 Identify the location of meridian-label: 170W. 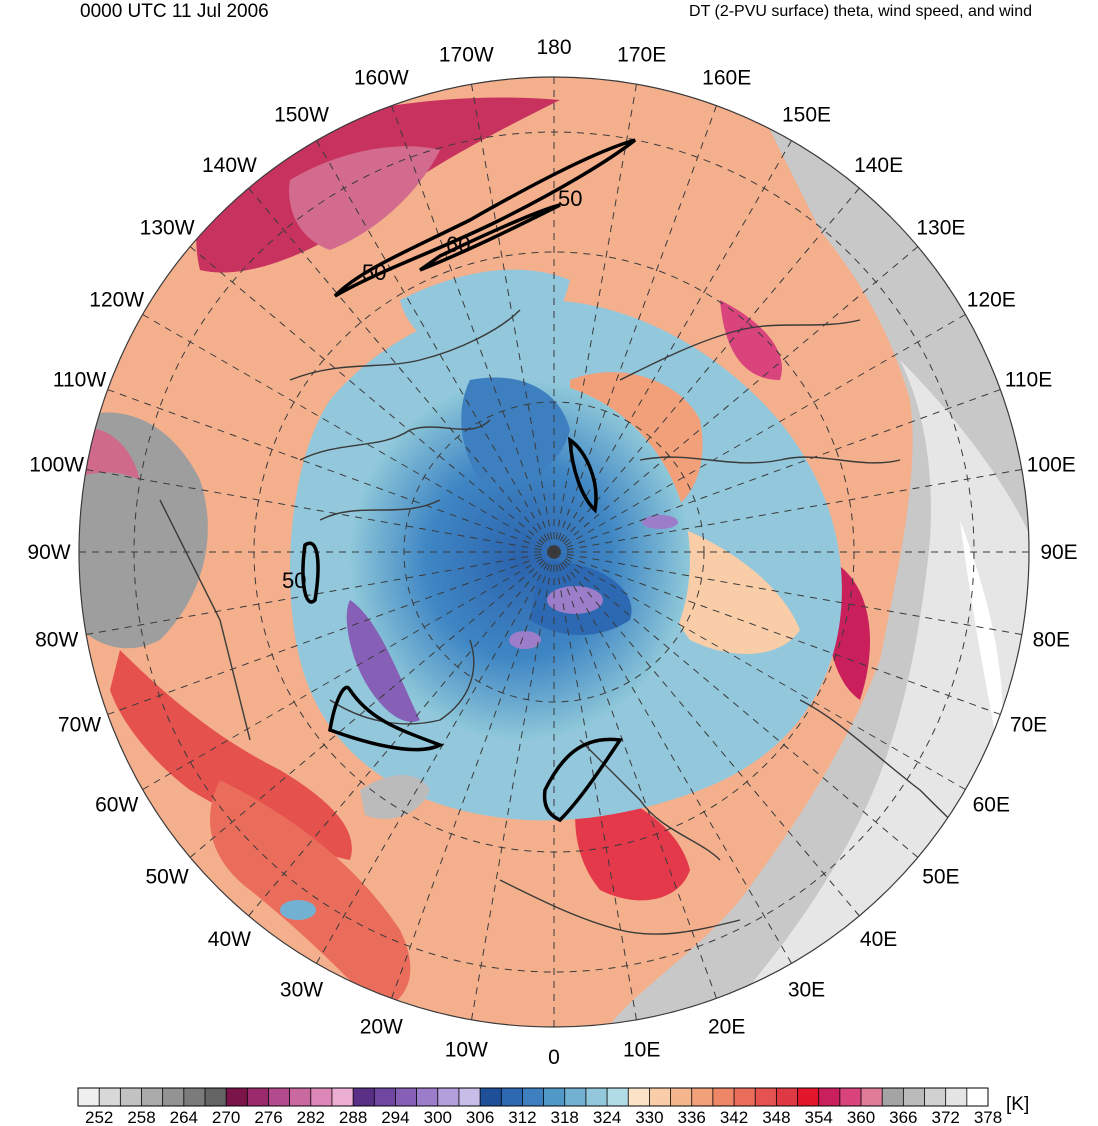
(466, 55).